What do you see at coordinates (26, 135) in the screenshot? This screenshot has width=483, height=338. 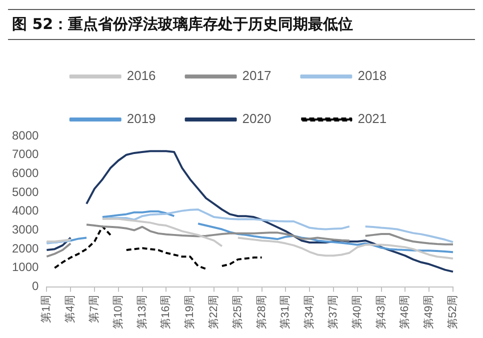 I see `y-tick-label: 8000` at bounding box center [26, 135].